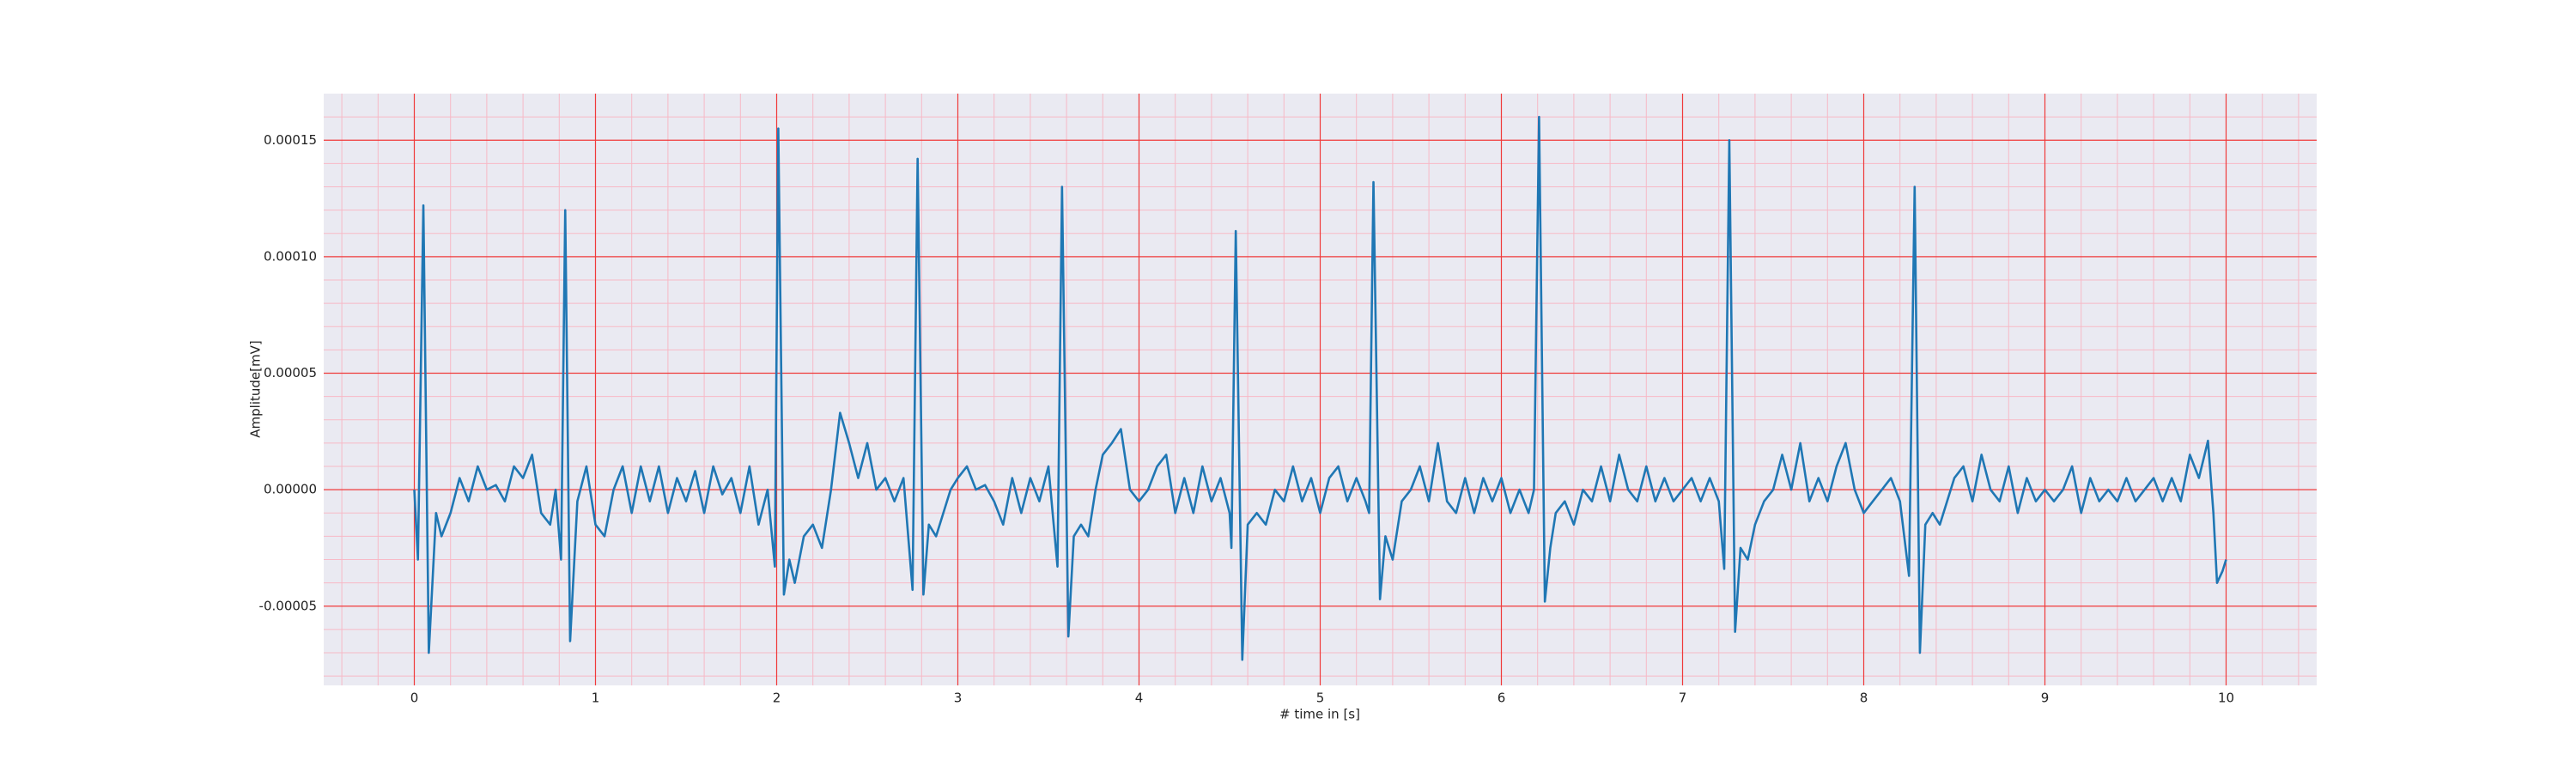  Describe the element at coordinates (288, 605) in the screenshot. I see `y-tick-label: -0.00005` at that location.